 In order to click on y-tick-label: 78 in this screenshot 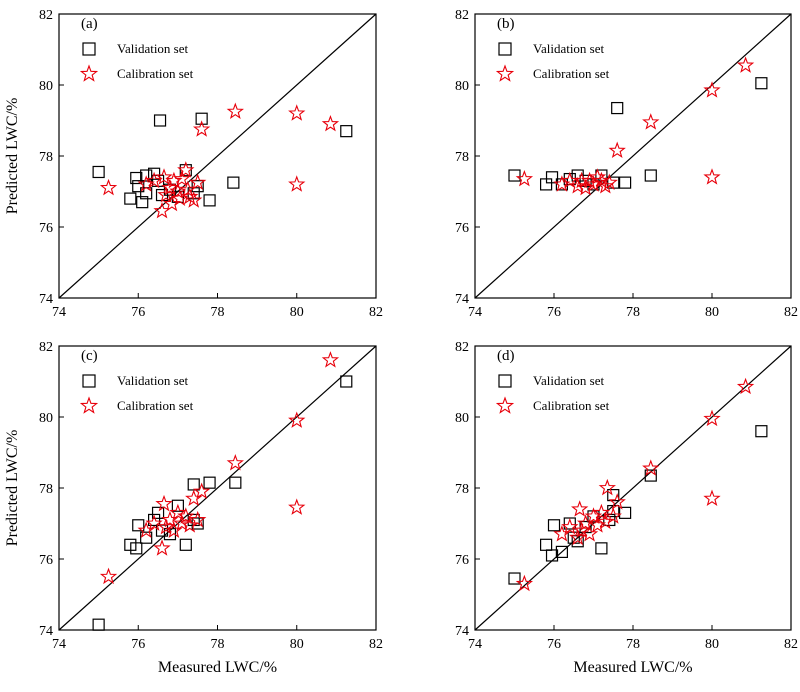, I will do `click(46, 157)`.